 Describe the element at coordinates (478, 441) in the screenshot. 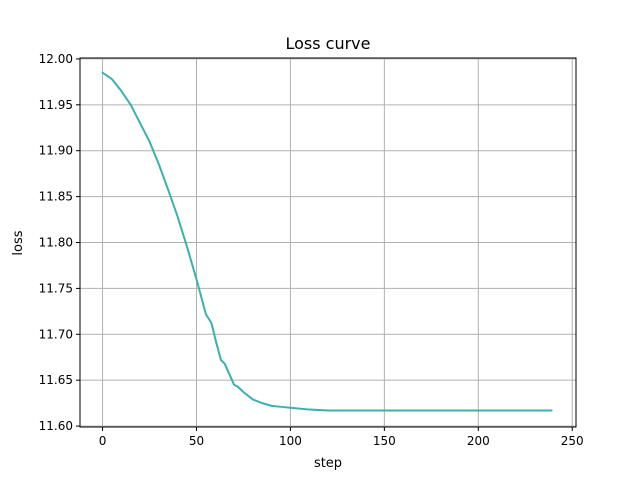

I see `x-tick-label: 200` at that location.